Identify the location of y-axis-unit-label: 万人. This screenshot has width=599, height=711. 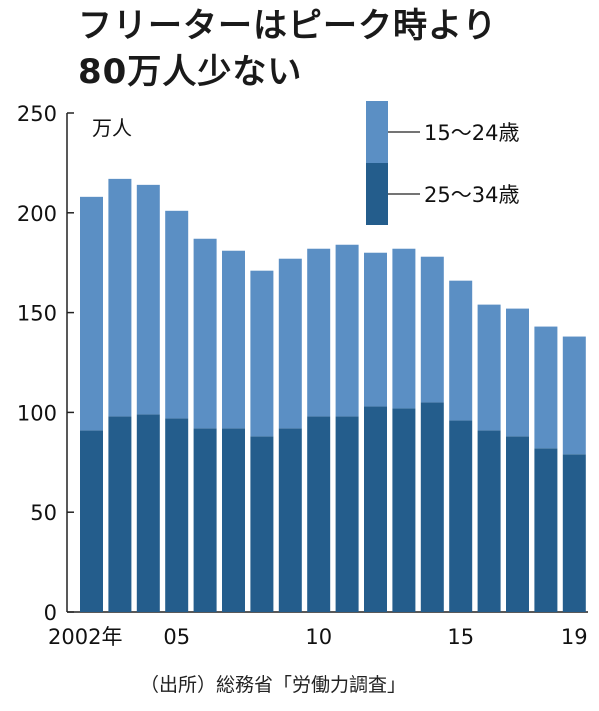
(112, 128).